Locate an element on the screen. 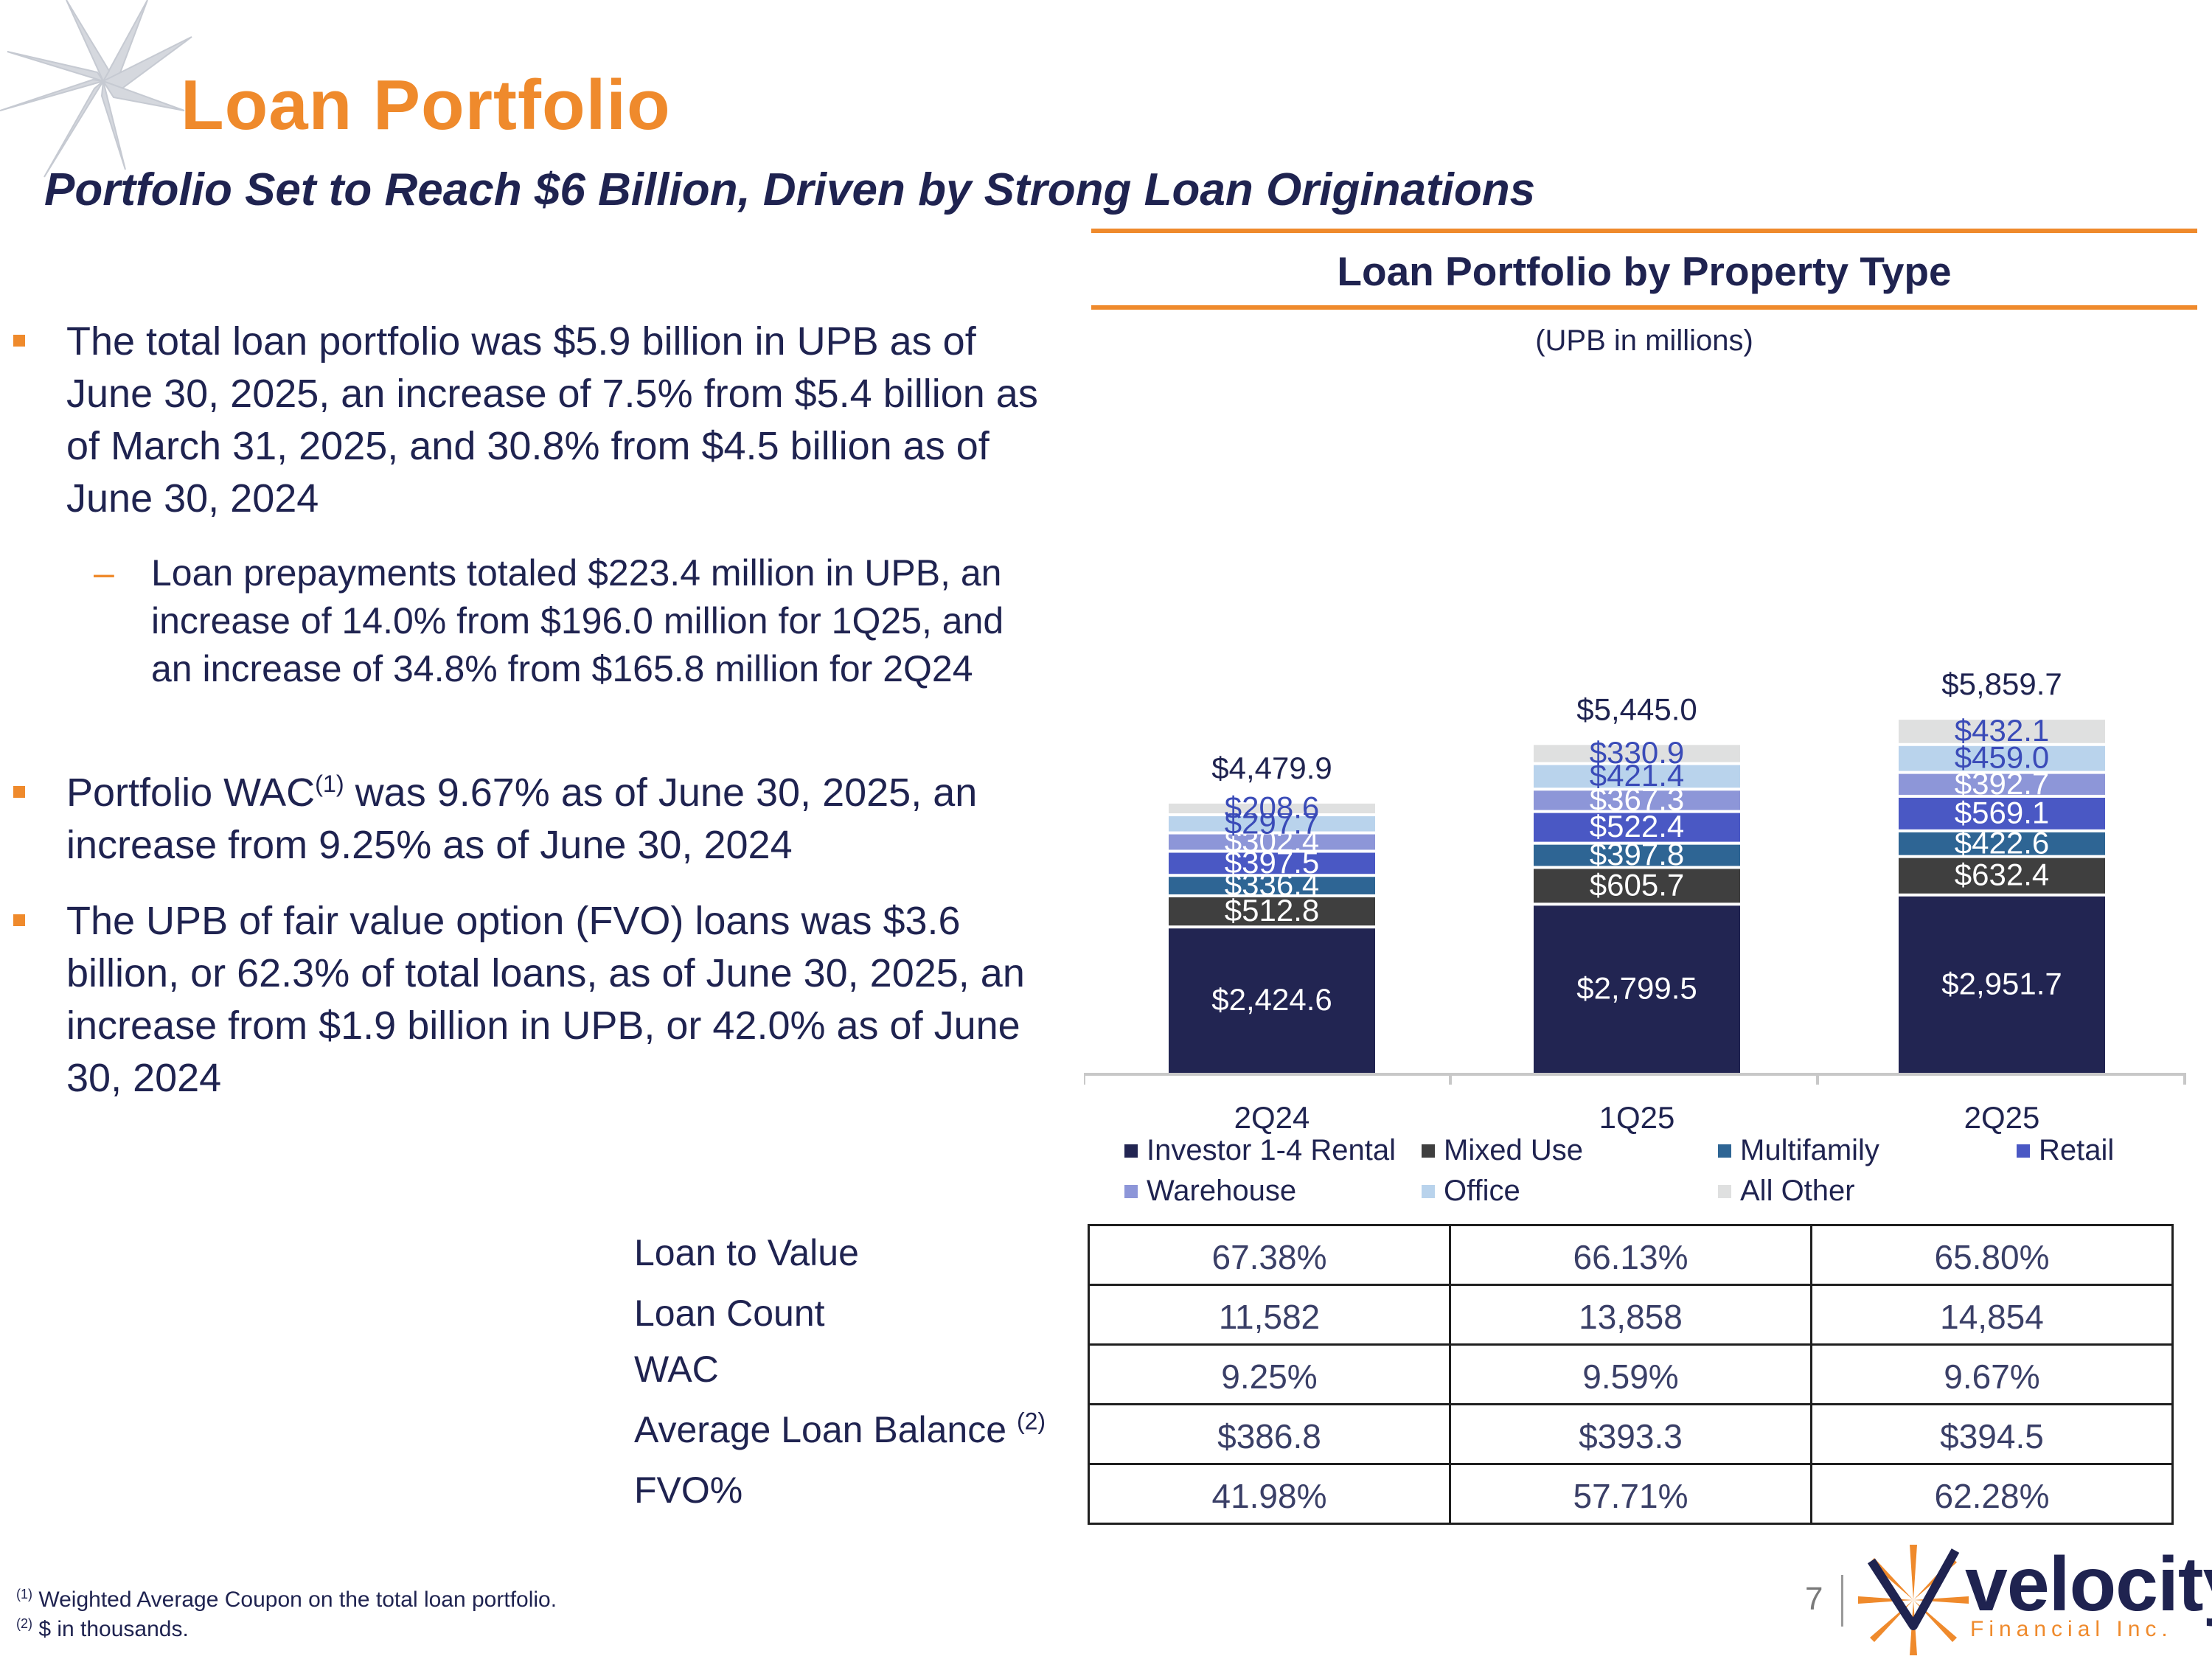 The width and height of the screenshot is (2212, 1659). page-number-divider is located at coordinates (1842, 1601).